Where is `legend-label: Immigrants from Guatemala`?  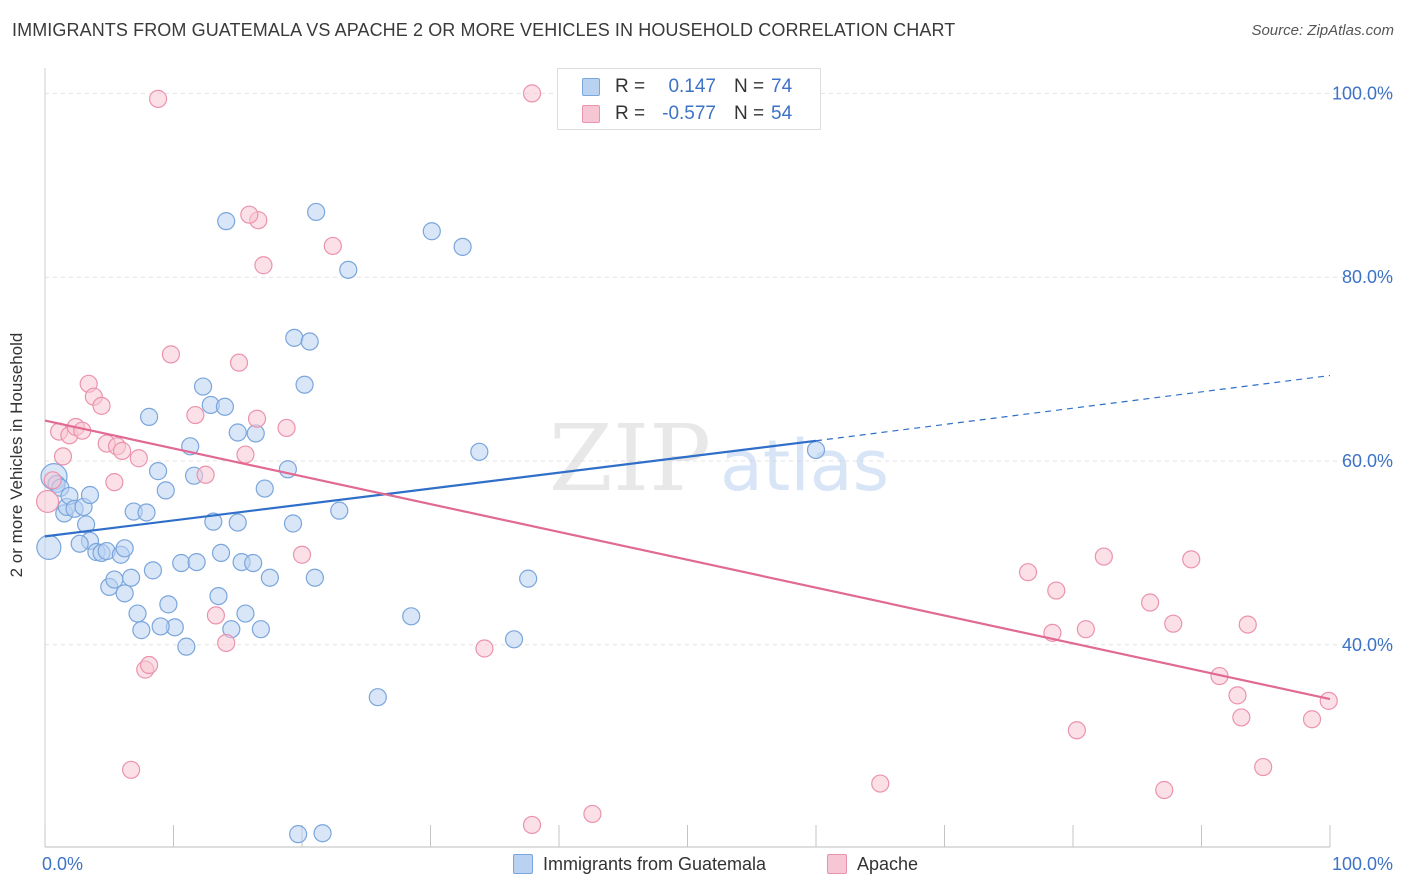 legend-label: Immigrants from Guatemala is located at coordinates (655, 864).